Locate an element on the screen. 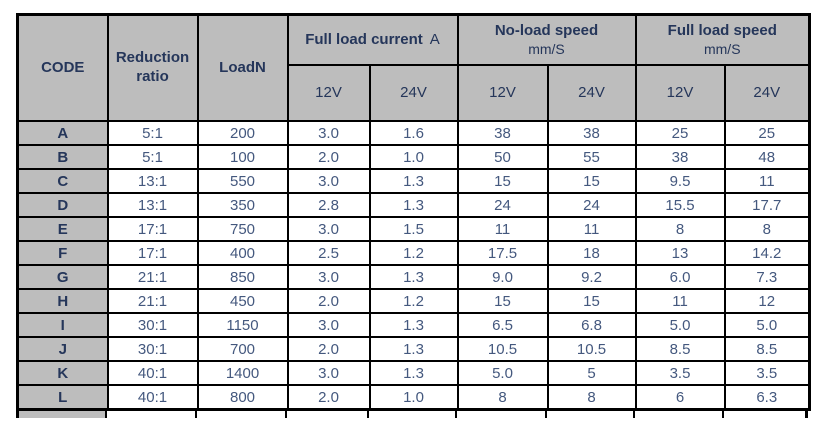 This screenshot has width=822, height=434. cell-reduction-ratio: 40:1 is located at coordinates (152, 373).